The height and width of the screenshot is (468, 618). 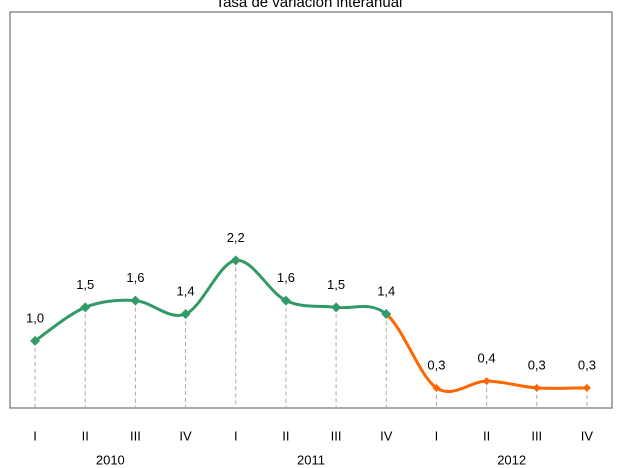 I want to click on data-label: 2,2, so click(x=236, y=237).